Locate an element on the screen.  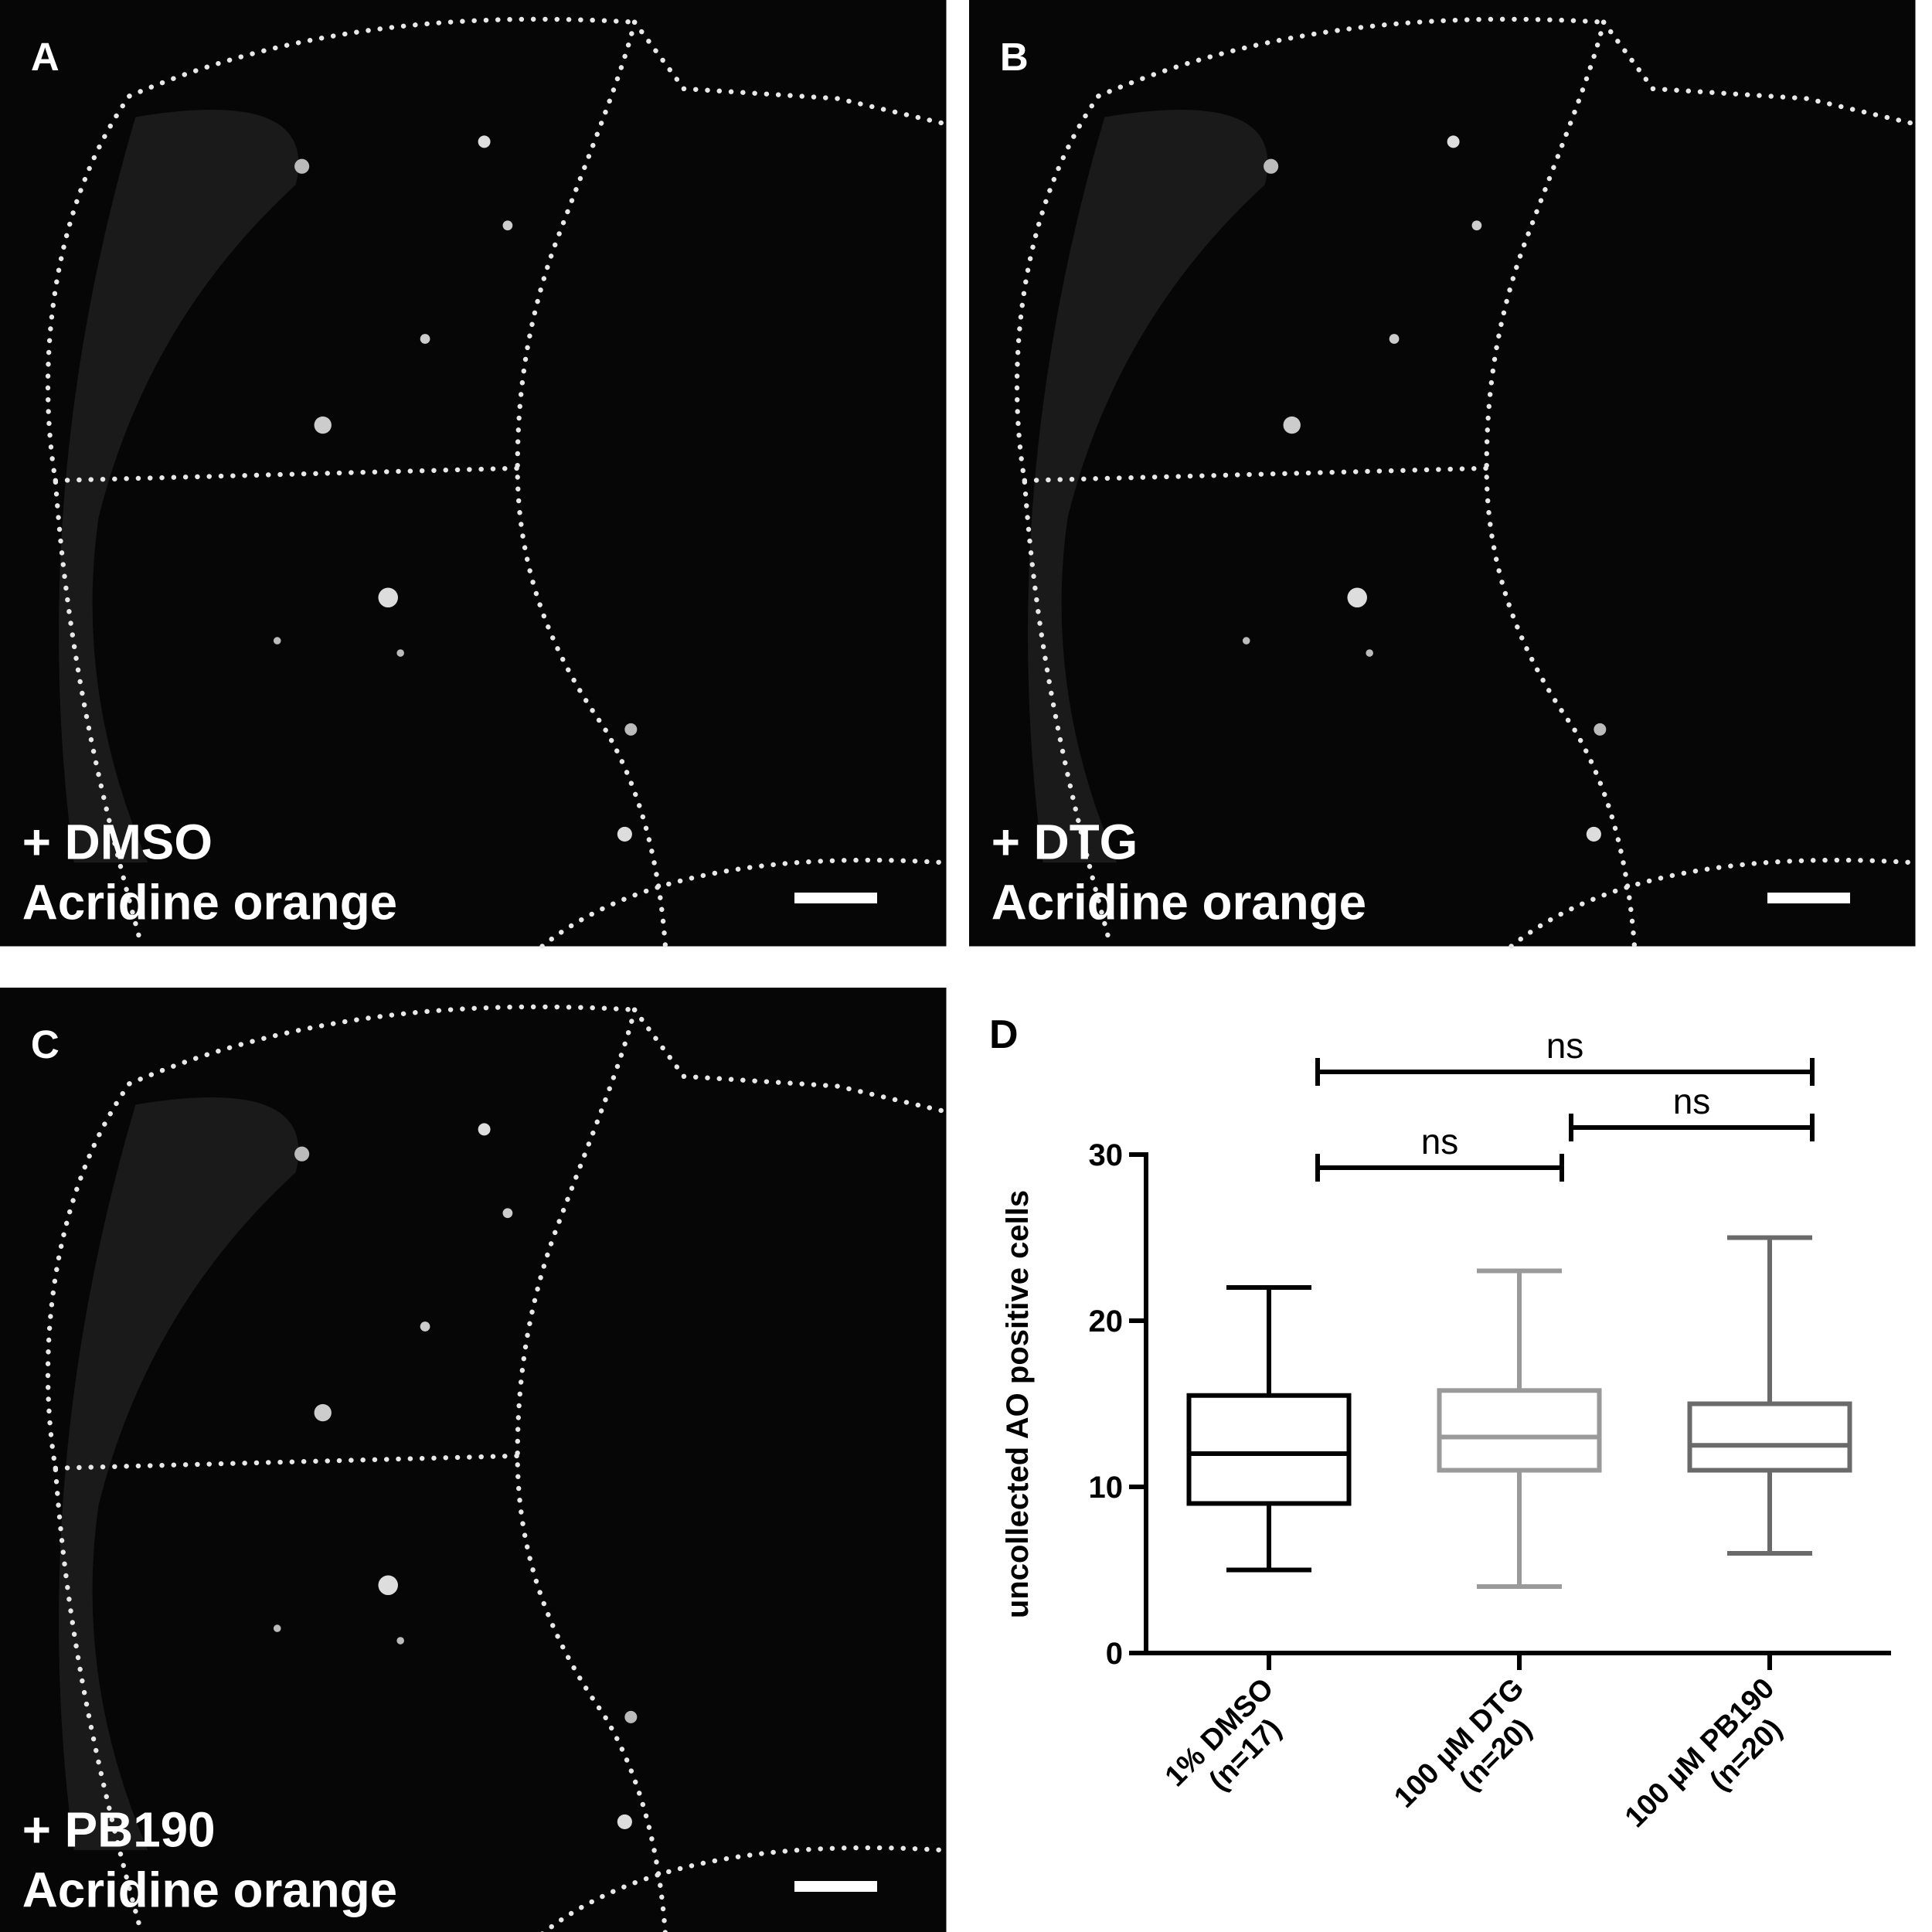
y-axis-label: uncollected AO positive cells is located at coordinates (1018, 1404).